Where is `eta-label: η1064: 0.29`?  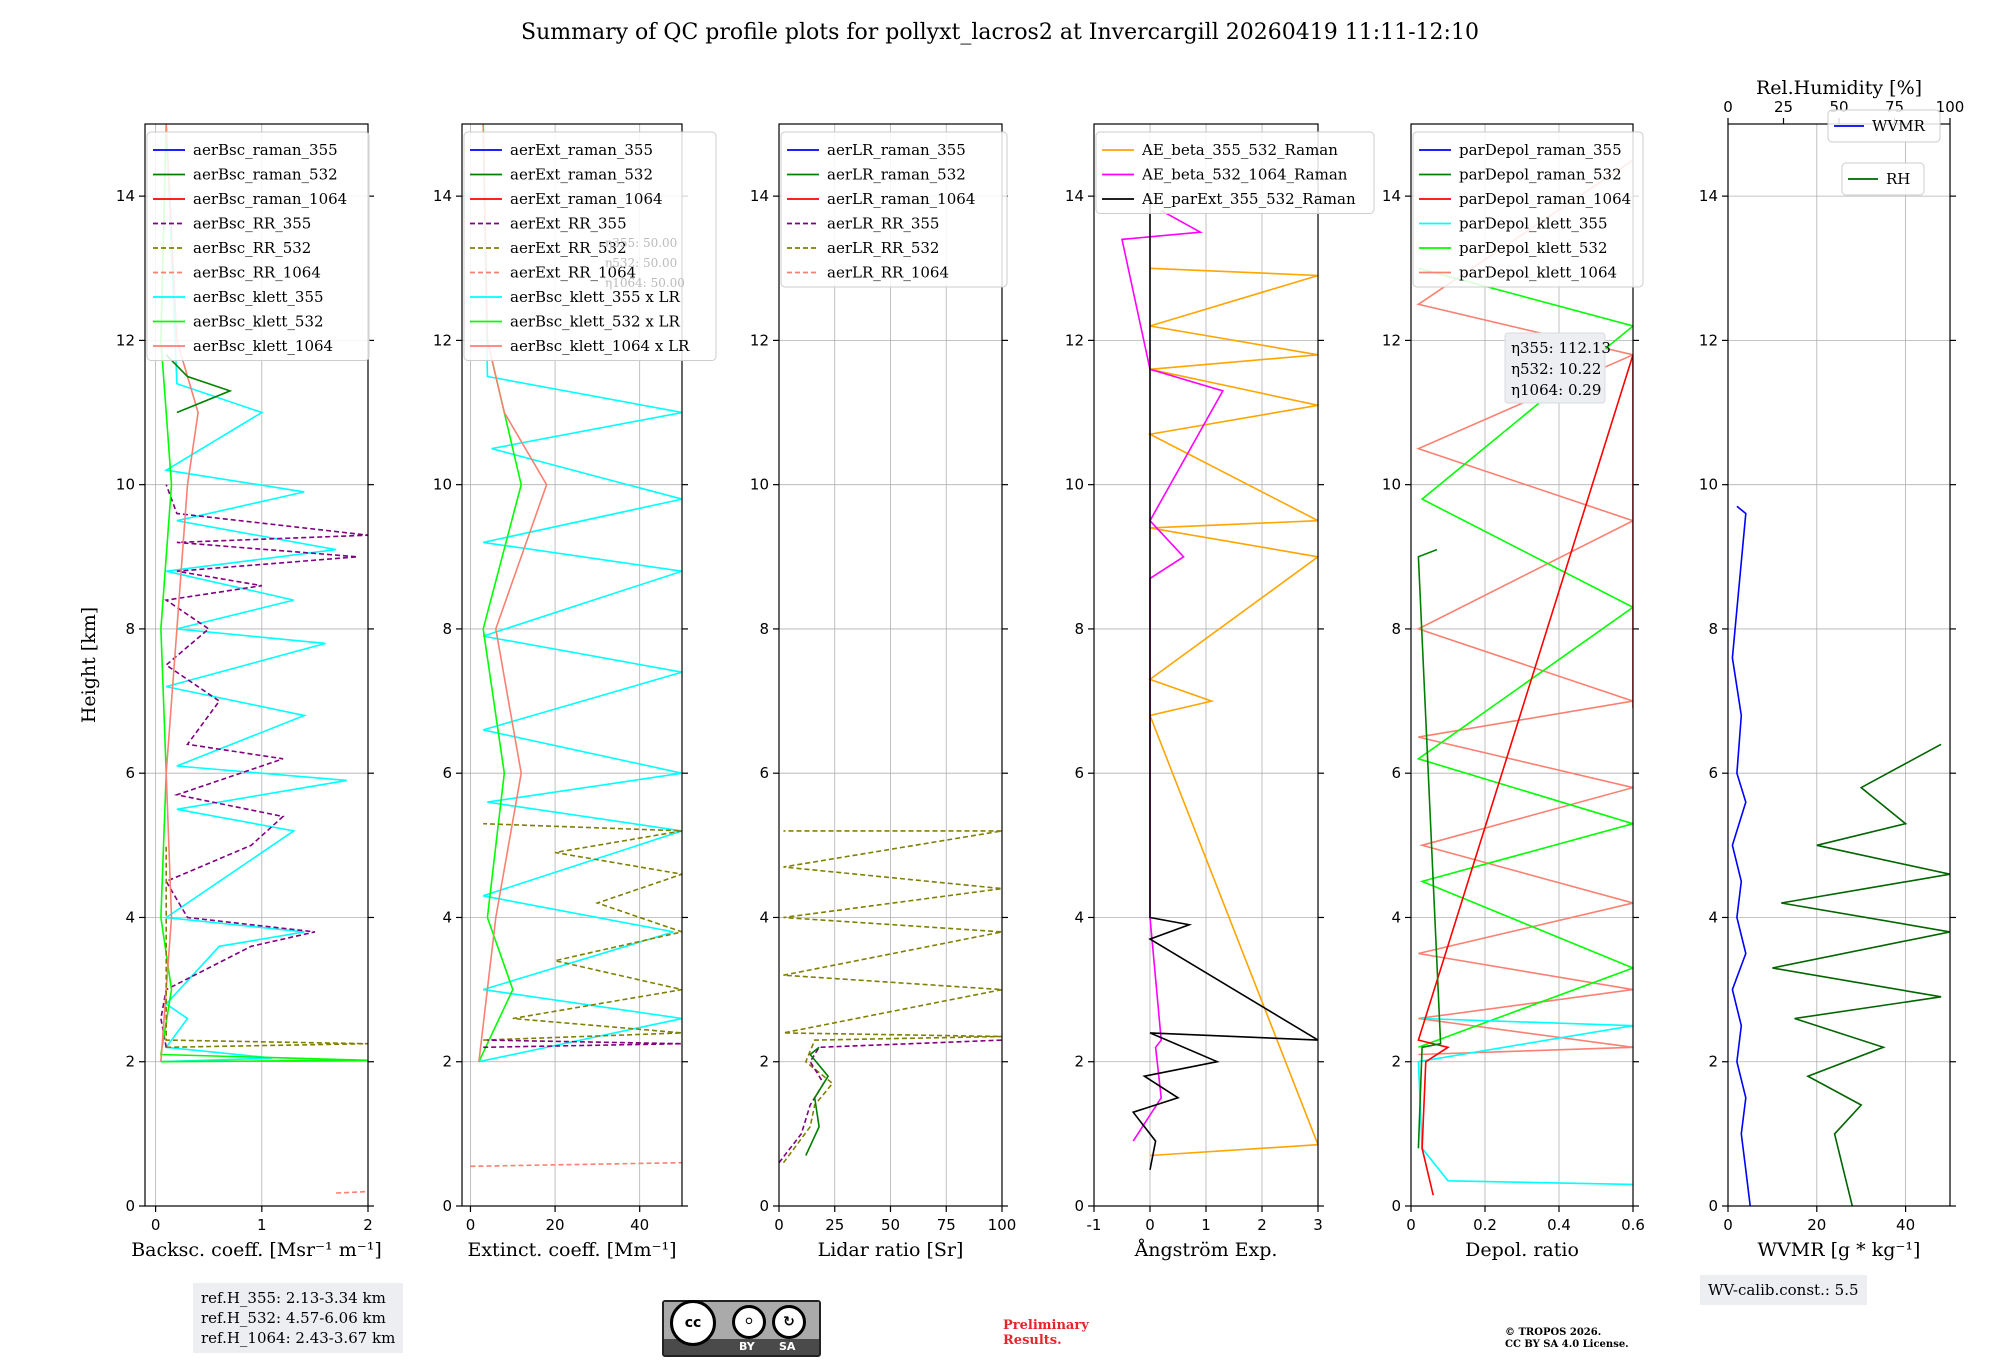
eta-label: η1064: 0.29 is located at coordinates (1556, 390).